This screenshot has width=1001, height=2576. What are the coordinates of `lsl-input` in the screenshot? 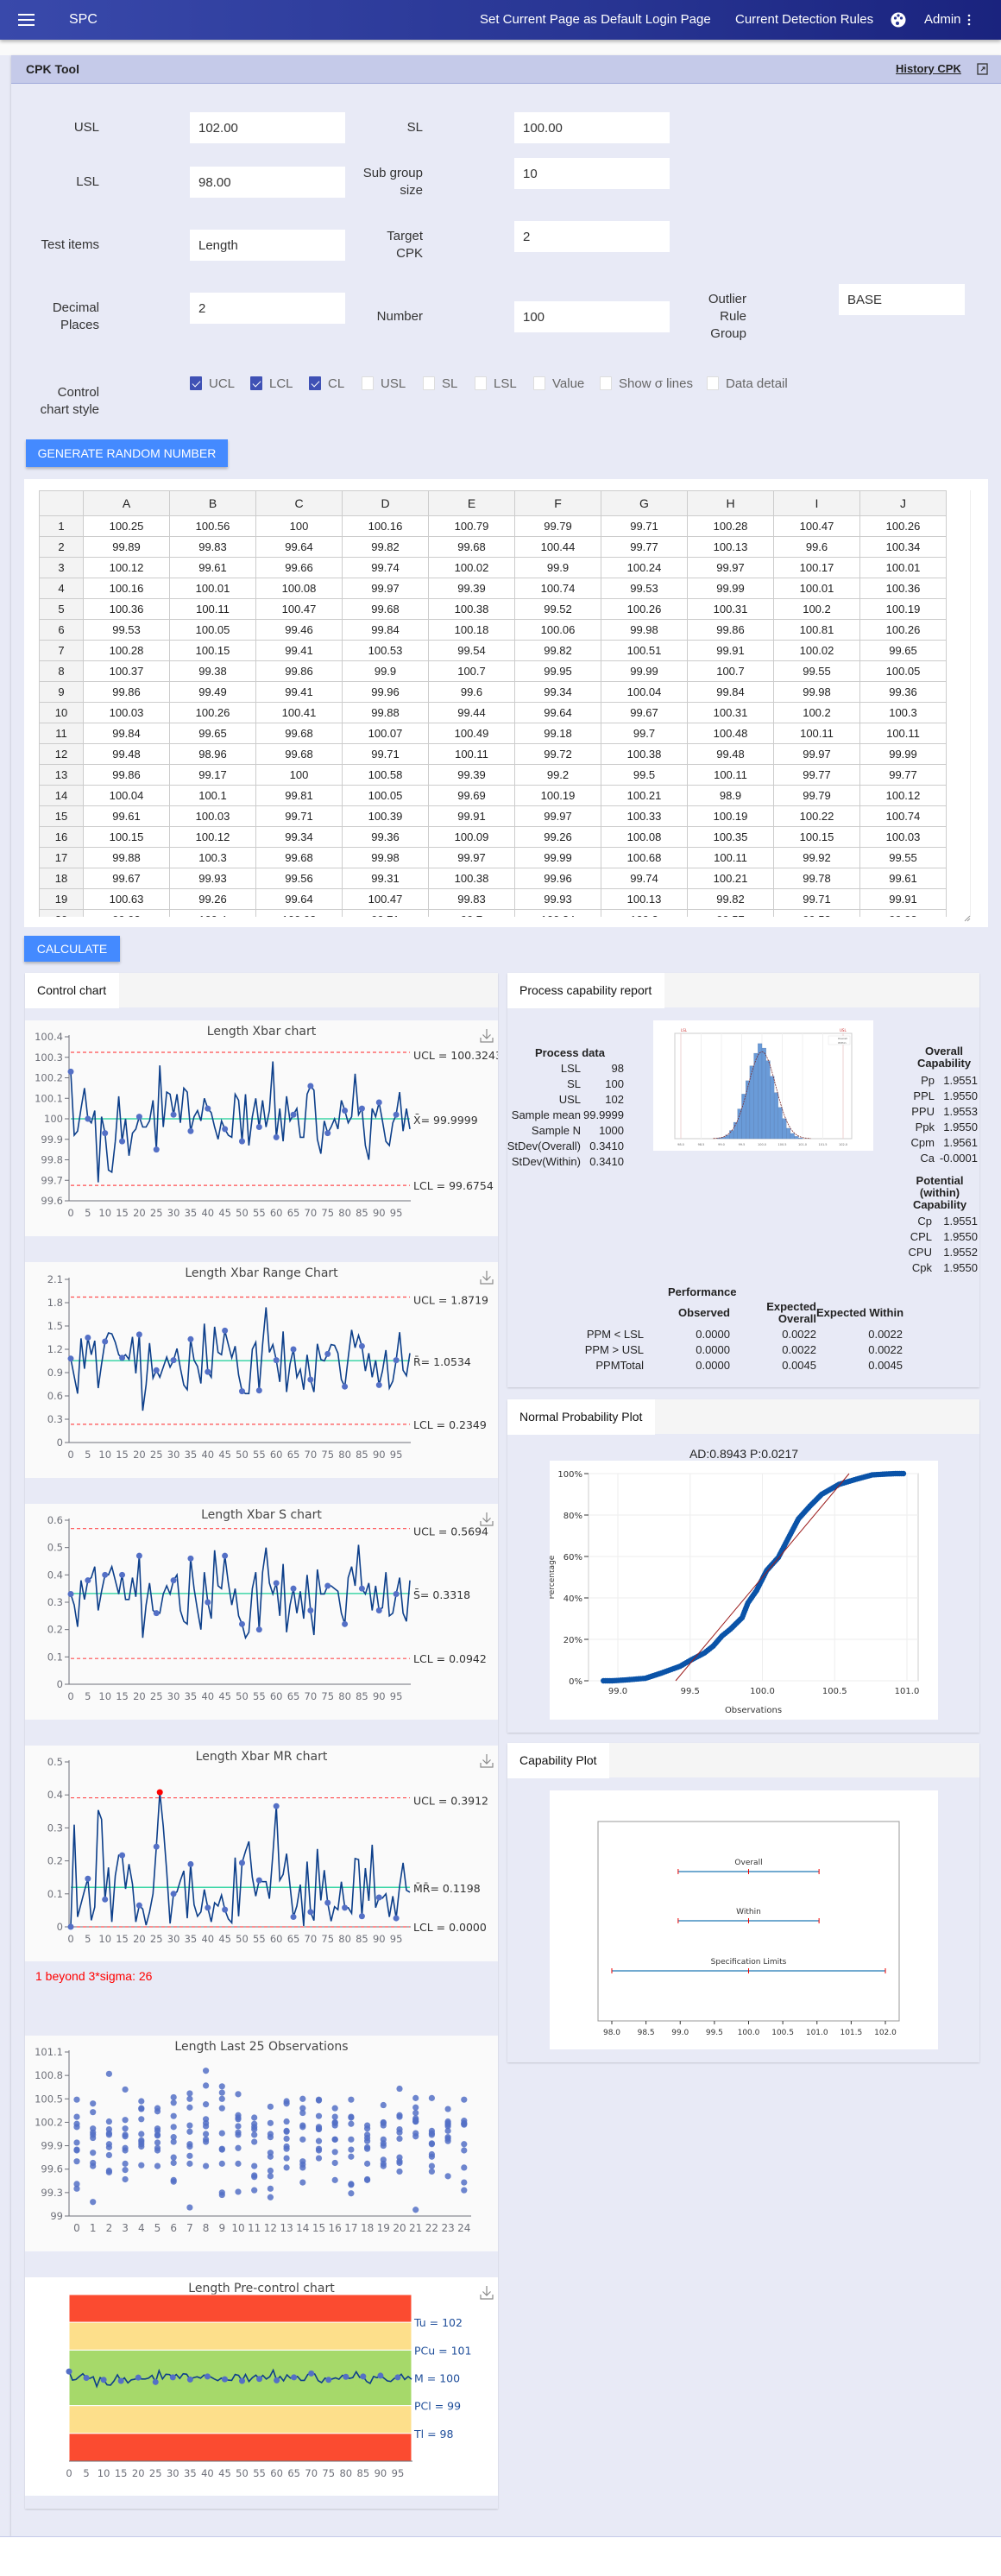 It's located at (267, 182).